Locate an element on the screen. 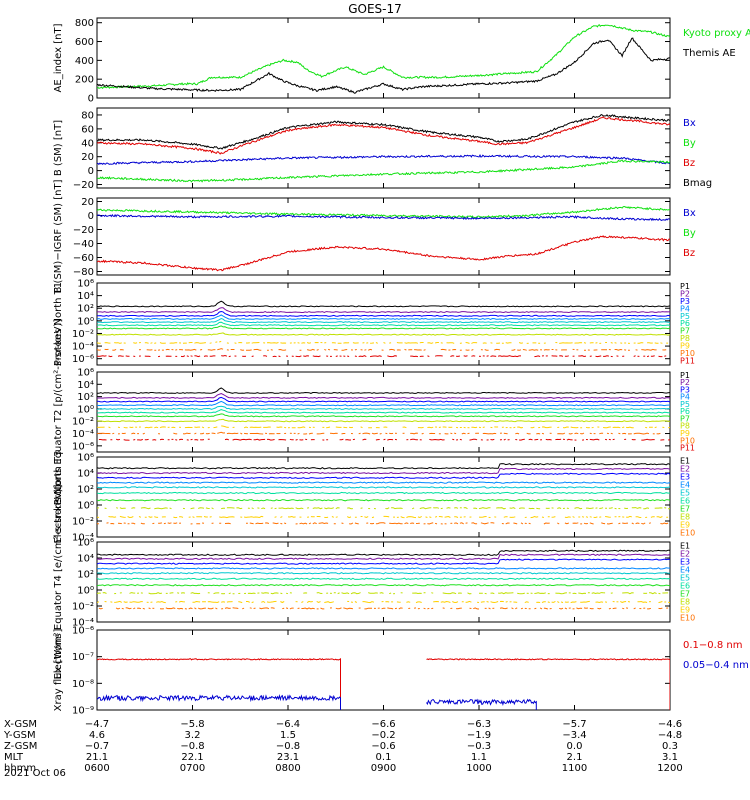 The height and width of the screenshot is (800, 750). y-tick-label: 10⁻⁷ is located at coordinates (83, 657).